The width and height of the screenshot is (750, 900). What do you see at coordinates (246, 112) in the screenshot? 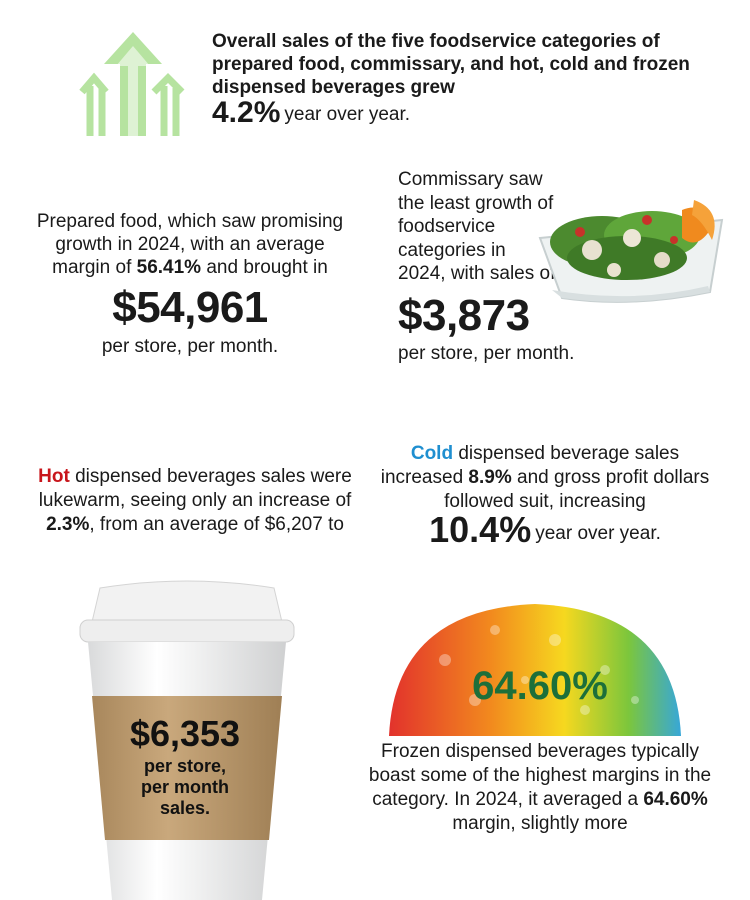
I see `overall-growth-pct: 4.2%` at bounding box center [246, 112].